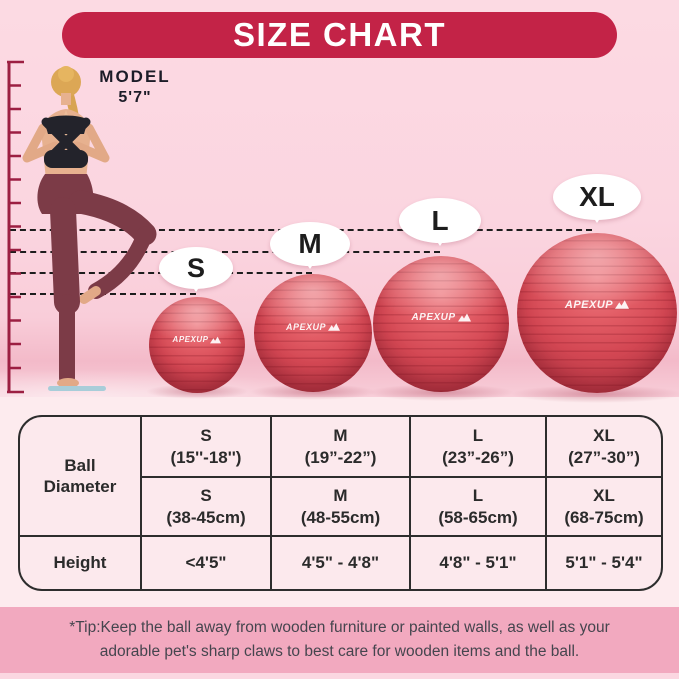 The height and width of the screenshot is (679, 679). Describe the element at coordinates (477, 507) in the screenshot. I see `cell-l-cm: L (58-65cm)` at that location.